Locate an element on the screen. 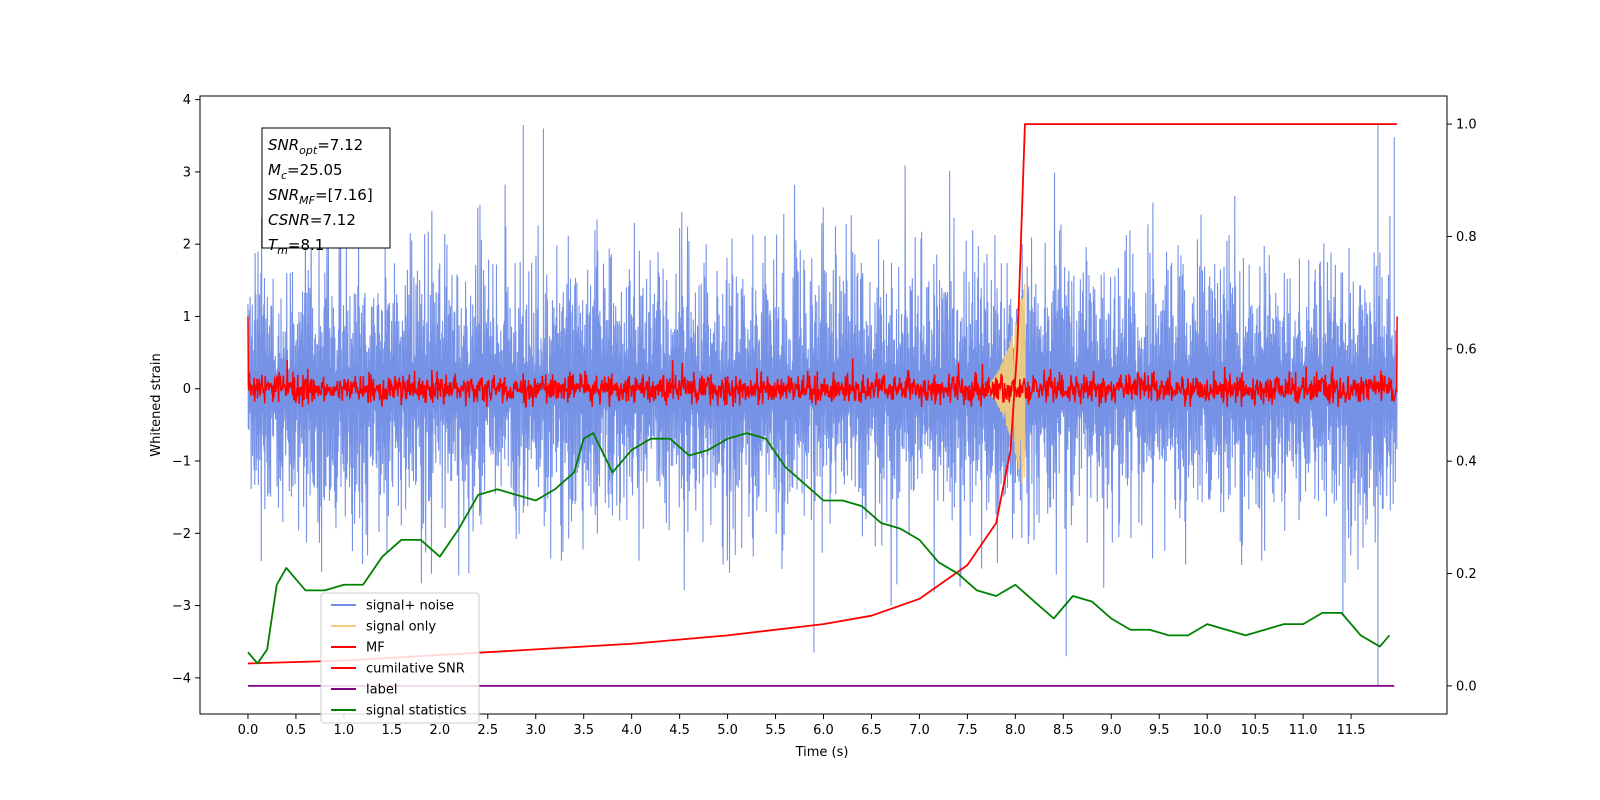  x-tick-label: 8.5 is located at coordinates (1063, 730).